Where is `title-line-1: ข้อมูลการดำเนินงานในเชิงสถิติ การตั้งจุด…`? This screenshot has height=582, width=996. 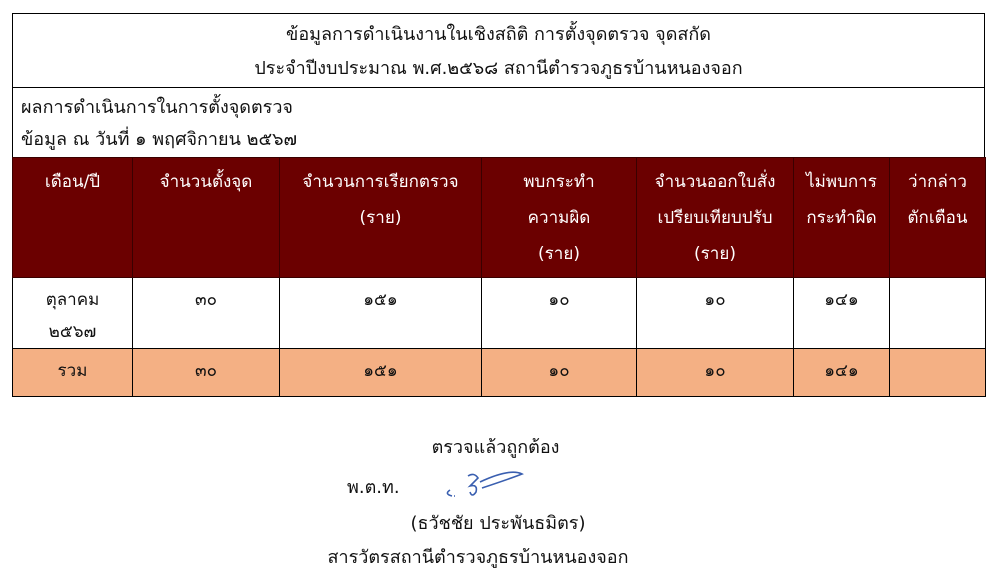
title-line-1: ข้อมูลการดำเนินงานในเชิงสถิติ การตั้งจุด… is located at coordinates (498, 34).